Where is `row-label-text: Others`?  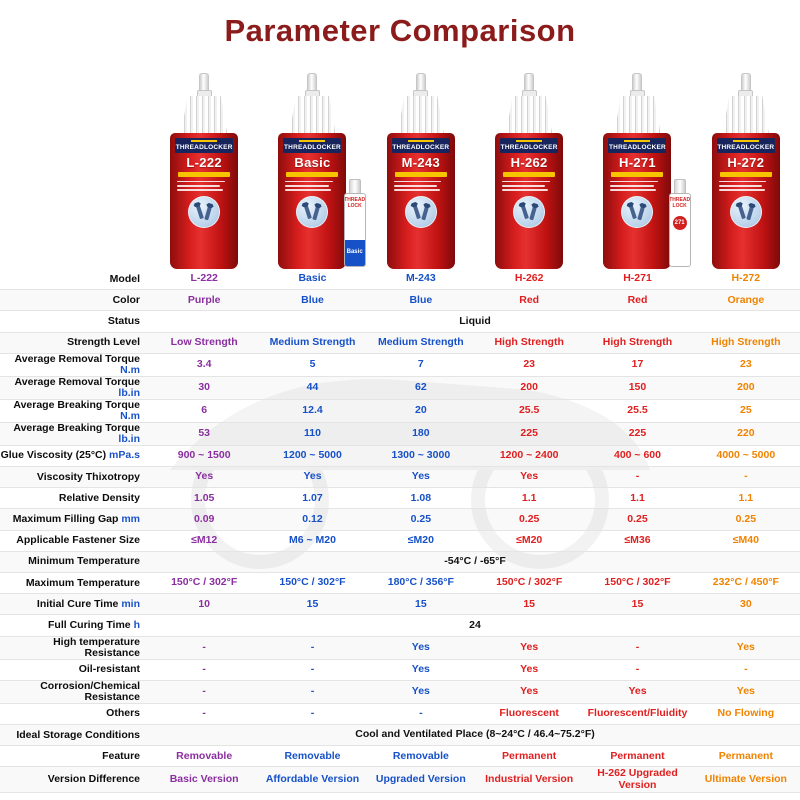 row-label-text: Others is located at coordinates (123, 713).